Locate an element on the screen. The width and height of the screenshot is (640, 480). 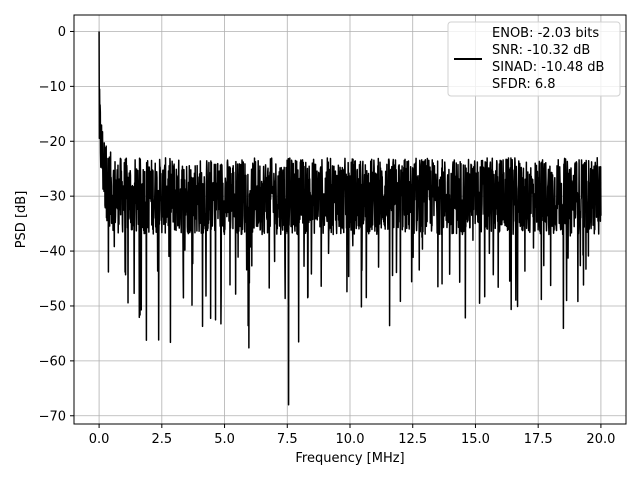
x-axis-label: Frequency [MHz] is located at coordinates (349, 458).